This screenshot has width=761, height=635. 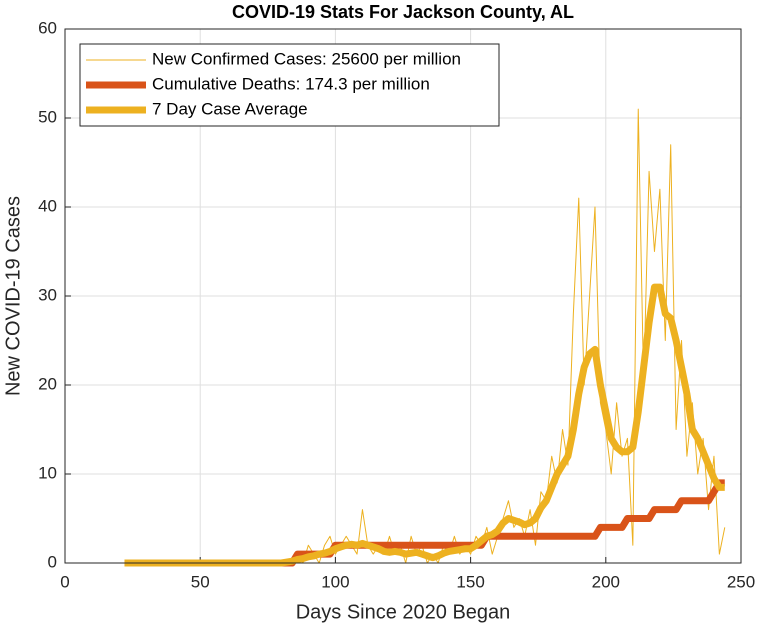 I want to click on chart-title: COVID-19 Stats For Jackson County, AL, so click(x=403, y=12).